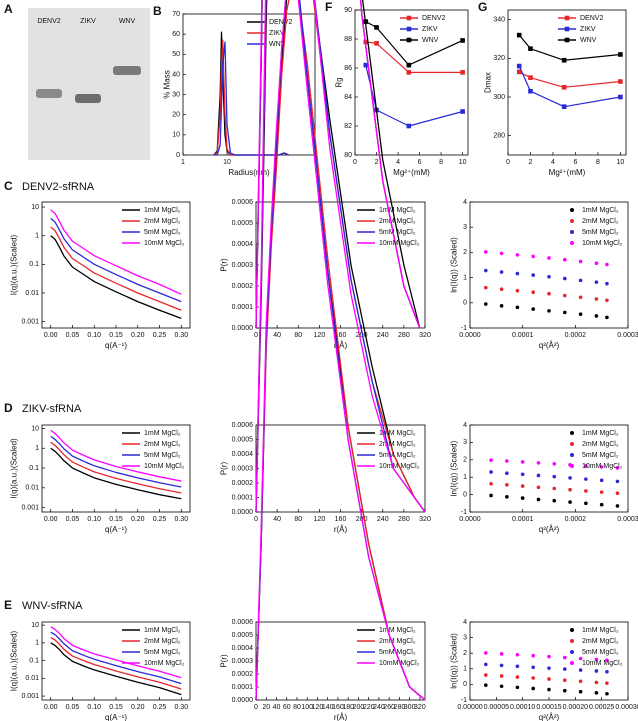 This screenshot has height=721, width=638. What do you see at coordinates (409, 126) in the screenshot?
I see `marker` at bounding box center [409, 126].